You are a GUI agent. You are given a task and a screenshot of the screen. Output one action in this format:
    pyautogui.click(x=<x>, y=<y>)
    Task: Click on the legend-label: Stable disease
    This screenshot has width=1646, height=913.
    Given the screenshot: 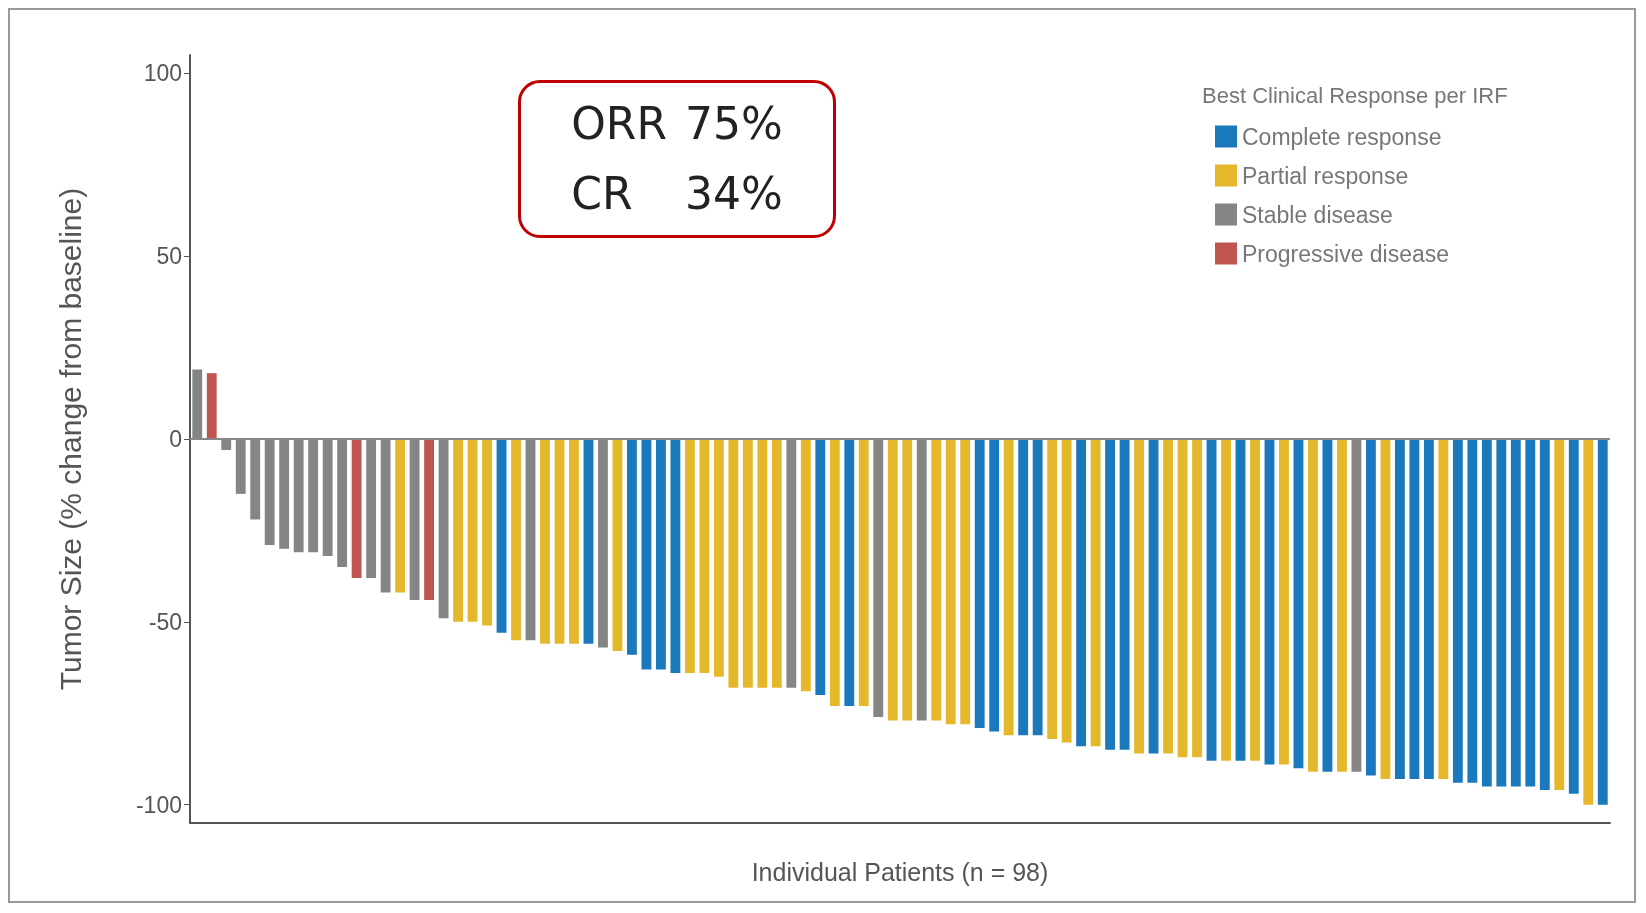 What is the action you would take?
    pyautogui.click(x=1317, y=214)
    